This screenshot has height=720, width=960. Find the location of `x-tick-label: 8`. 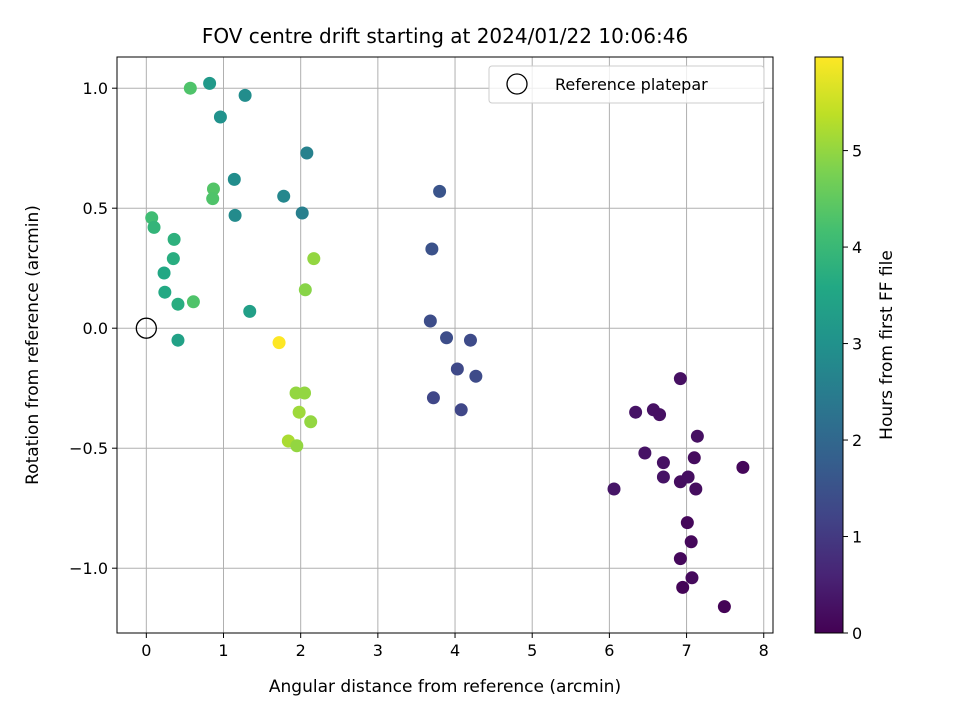

x-tick-label: 8 is located at coordinates (764, 650).